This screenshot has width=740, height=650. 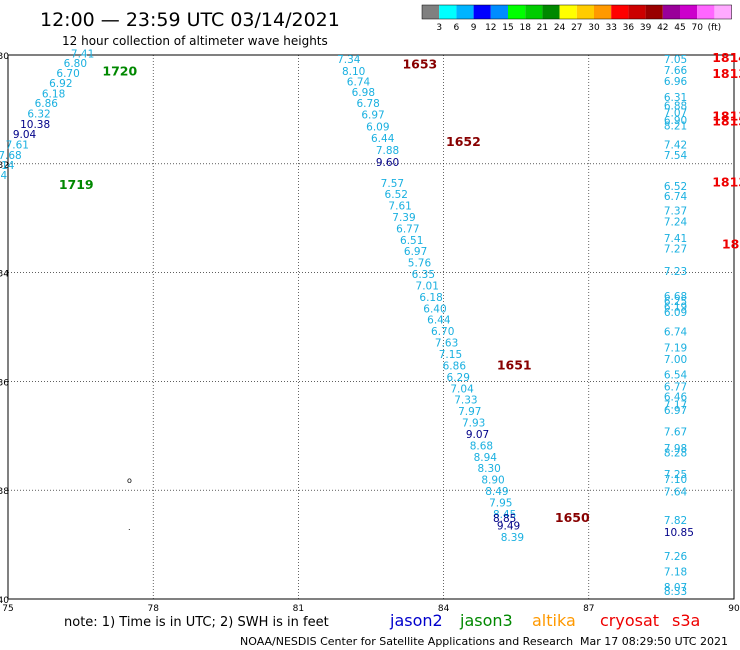 I want to click on x-tick-label: 90, so click(x=734, y=609).